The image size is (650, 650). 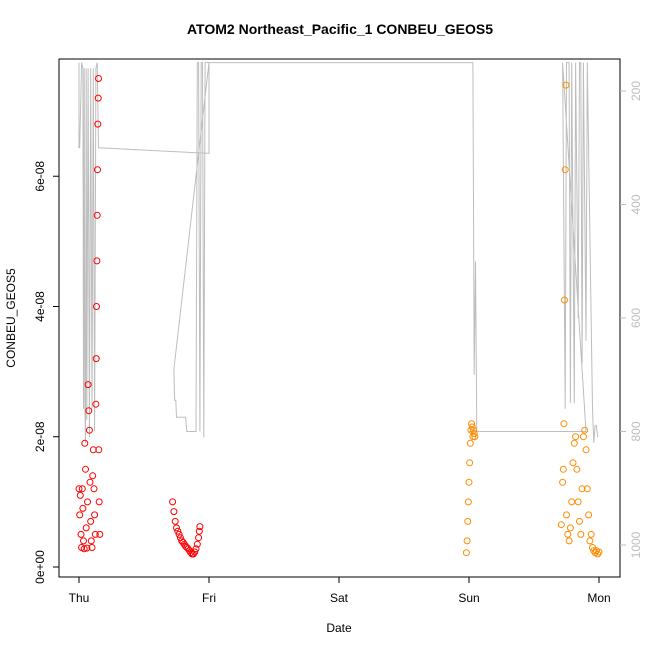 What do you see at coordinates (636, 318) in the screenshot?
I see `y2-tick-label: 600` at bounding box center [636, 318].